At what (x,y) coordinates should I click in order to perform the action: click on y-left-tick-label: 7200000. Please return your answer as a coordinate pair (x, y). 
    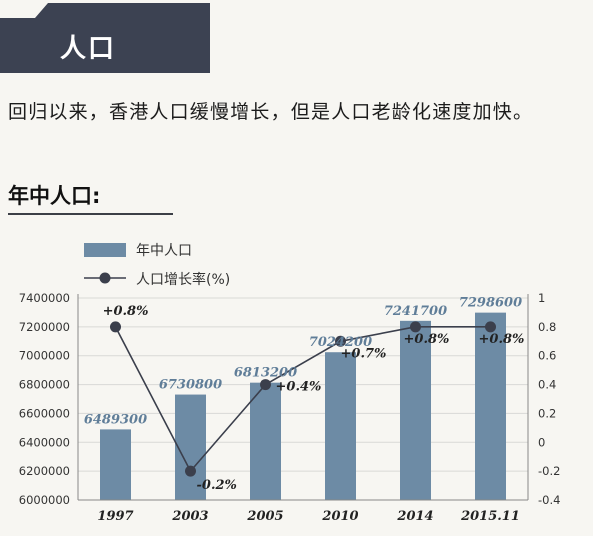
    Looking at the image, I should click on (44, 327).